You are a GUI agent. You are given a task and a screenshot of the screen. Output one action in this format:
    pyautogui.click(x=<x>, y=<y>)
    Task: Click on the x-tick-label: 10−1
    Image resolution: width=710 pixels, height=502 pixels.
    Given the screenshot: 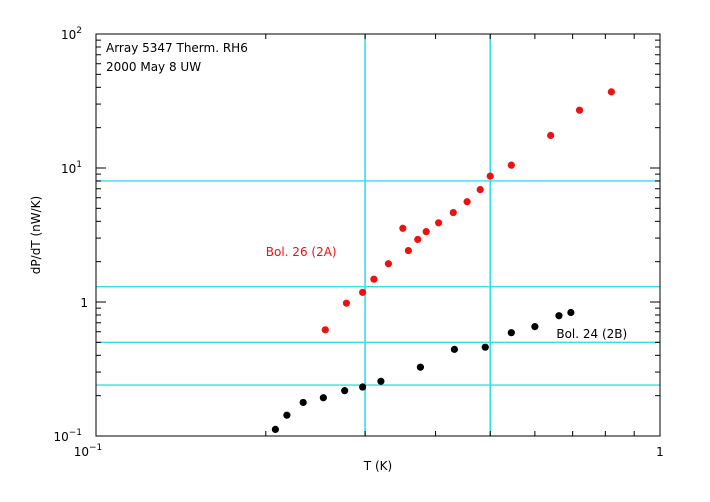 What is the action you would take?
    pyautogui.click(x=88, y=451)
    